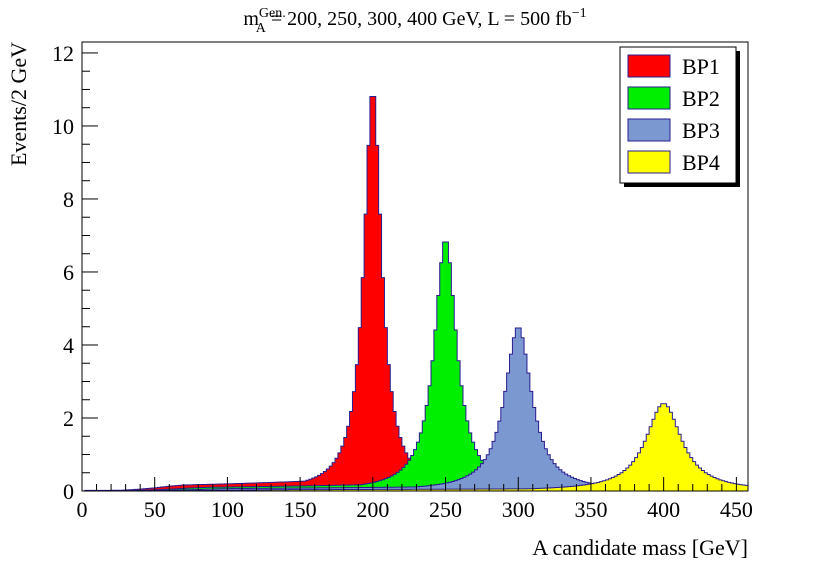  I want to click on x-tick-label: 50, so click(155, 509).